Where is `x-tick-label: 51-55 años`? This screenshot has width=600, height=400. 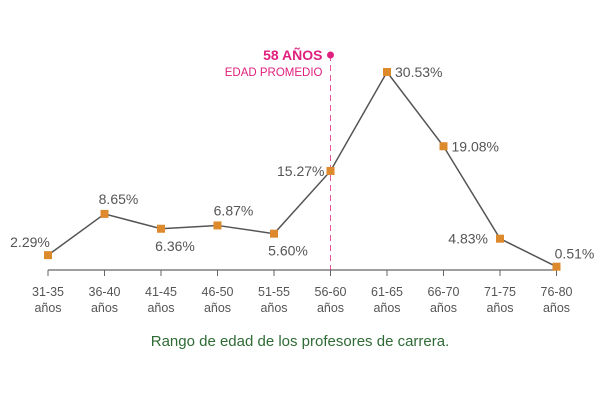
x-tick-label: 51-55 años is located at coordinates (274, 300).